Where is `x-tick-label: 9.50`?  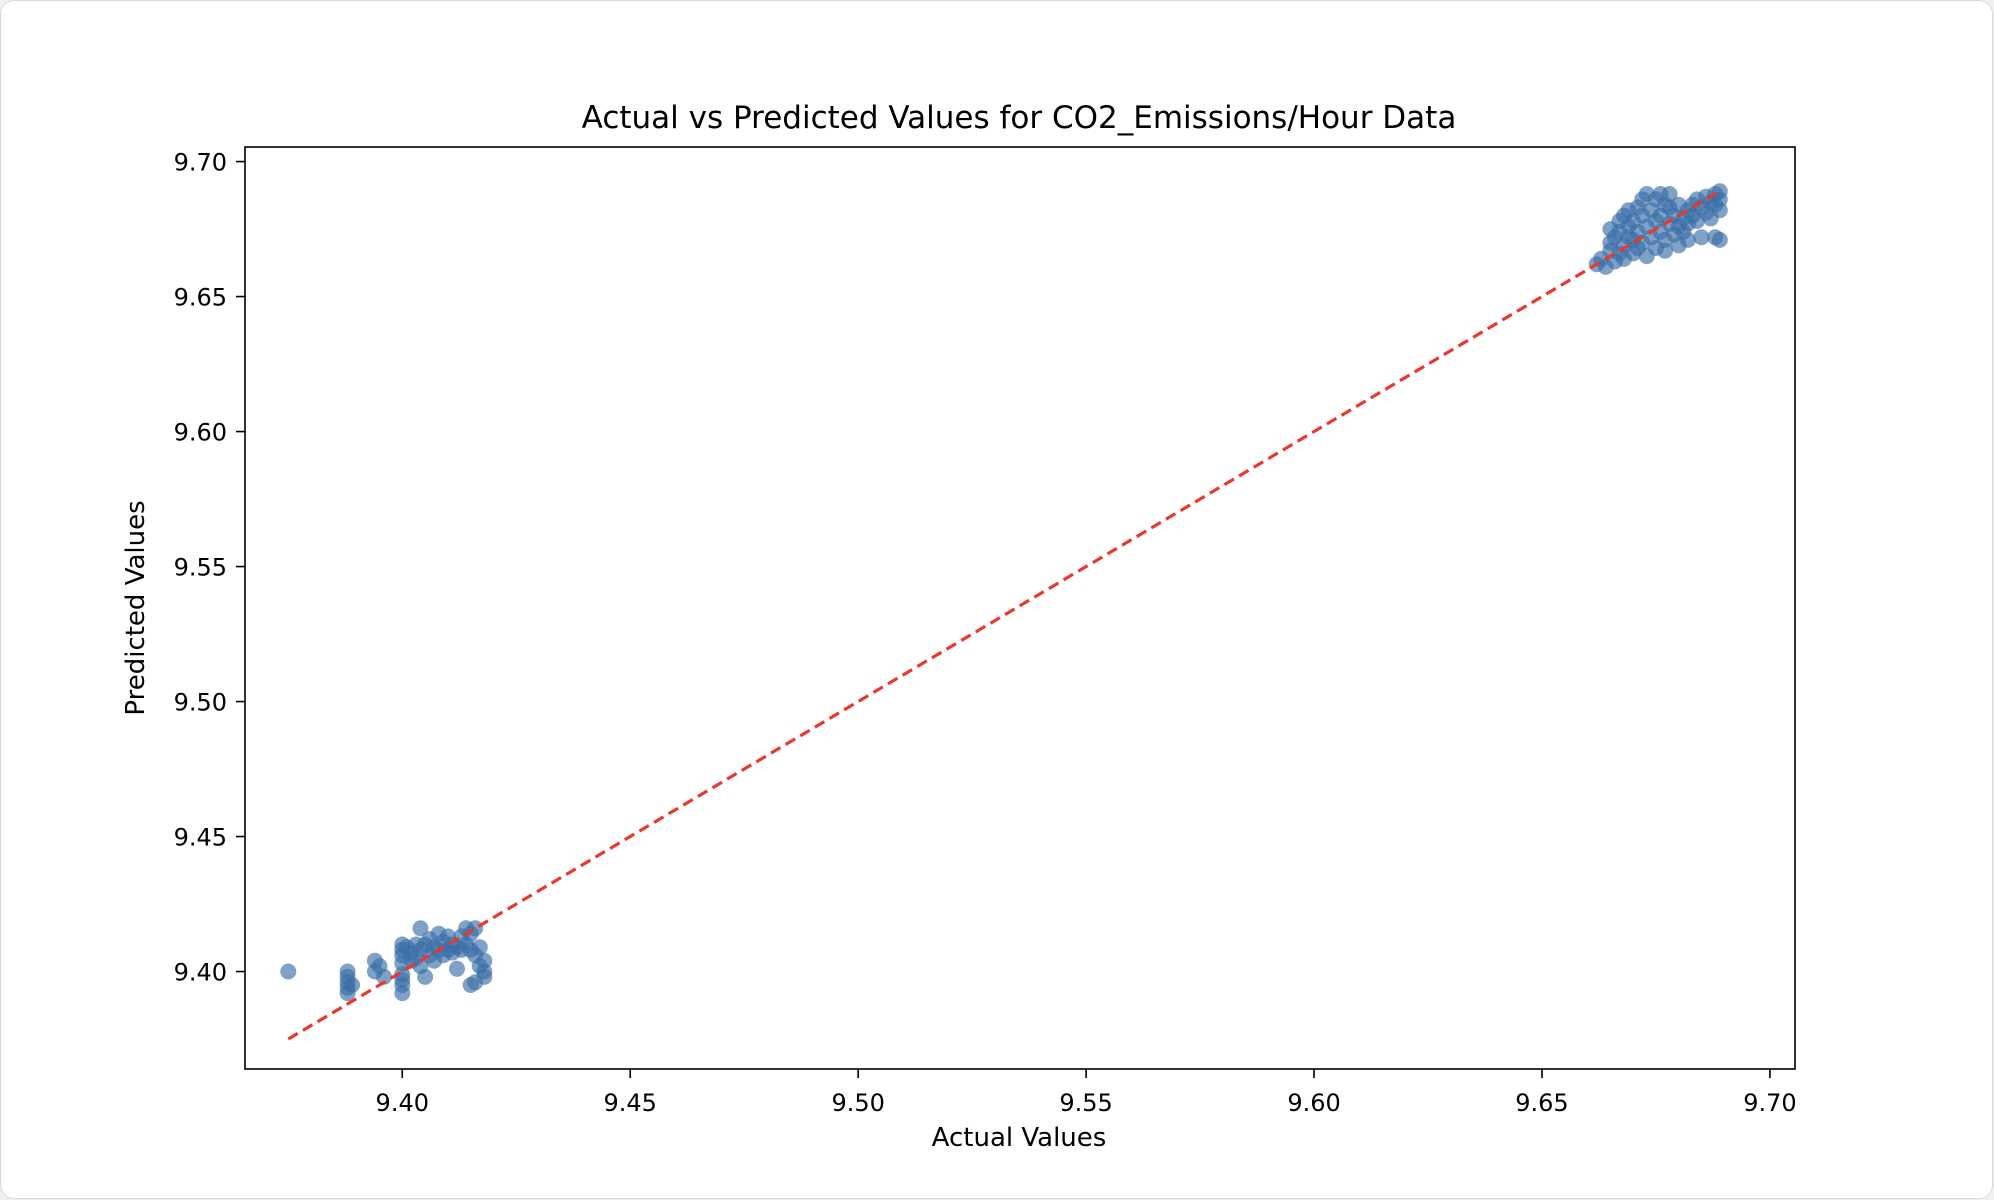
x-tick-label: 9.50 is located at coordinates (857, 1103).